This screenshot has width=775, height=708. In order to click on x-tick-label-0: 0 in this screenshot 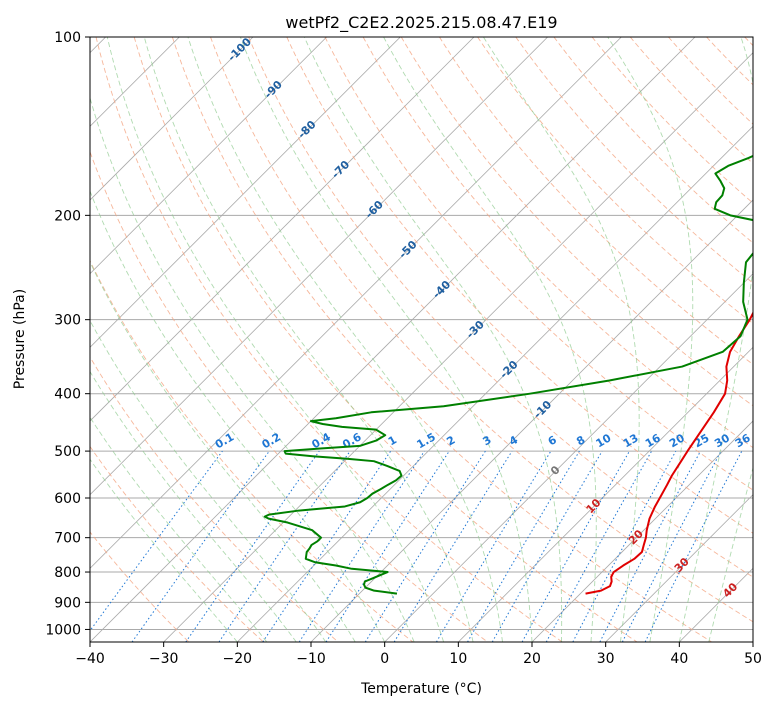, I will do `click(384, 659)`.